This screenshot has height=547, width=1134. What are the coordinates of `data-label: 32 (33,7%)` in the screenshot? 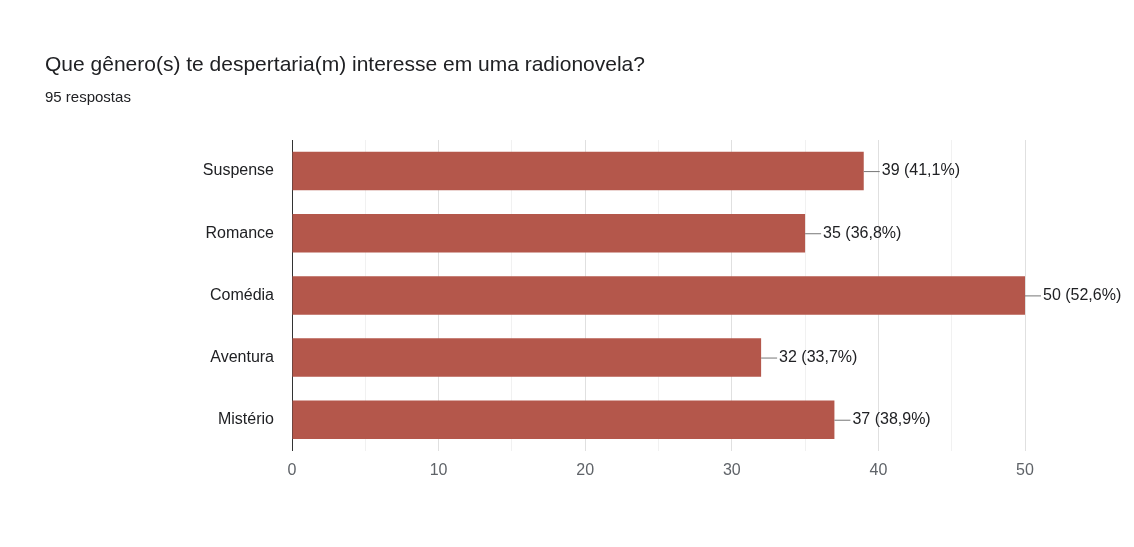 It's located at (818, 356).